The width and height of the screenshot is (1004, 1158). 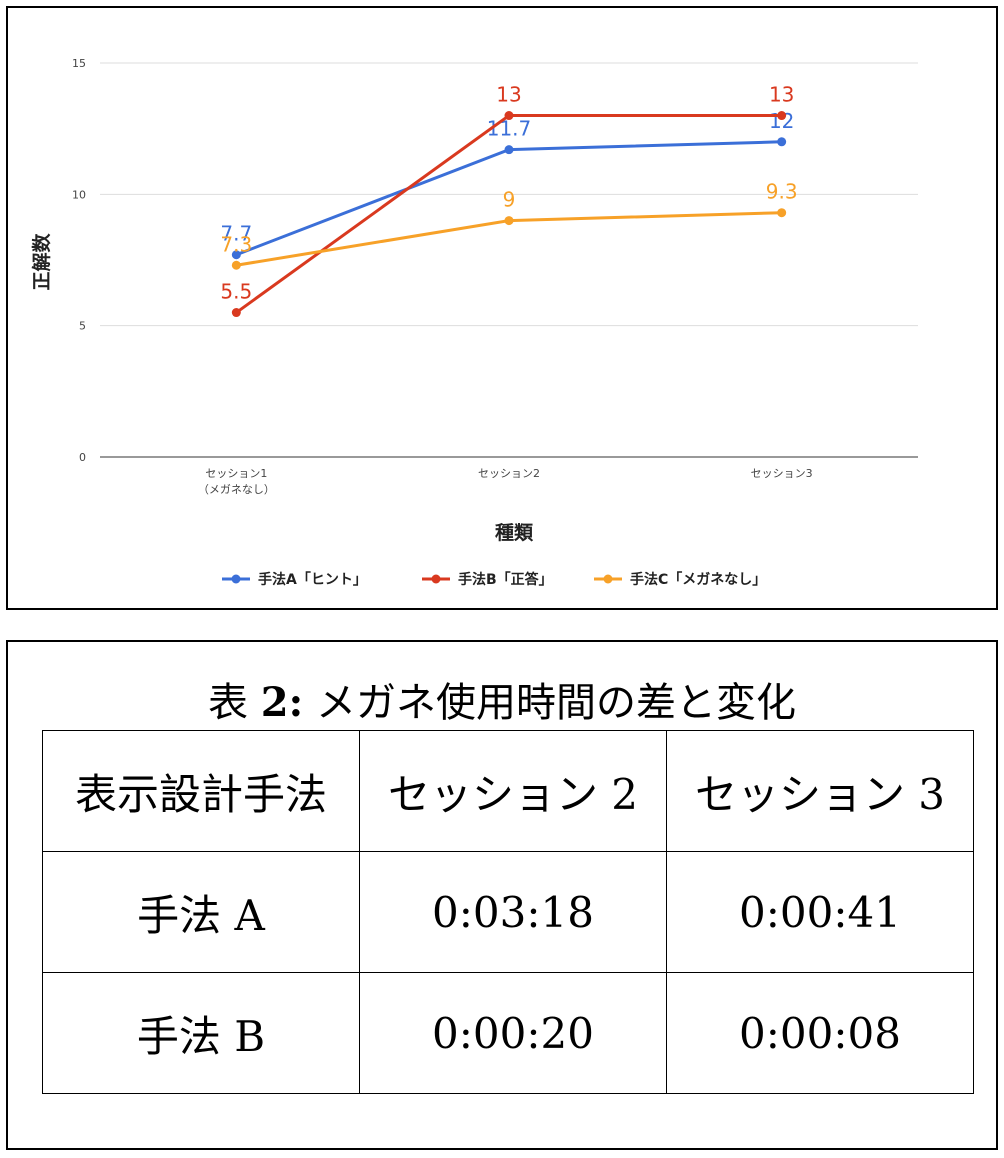 I want to click on x-axis-title: 種類, so click(x=514, y=533).